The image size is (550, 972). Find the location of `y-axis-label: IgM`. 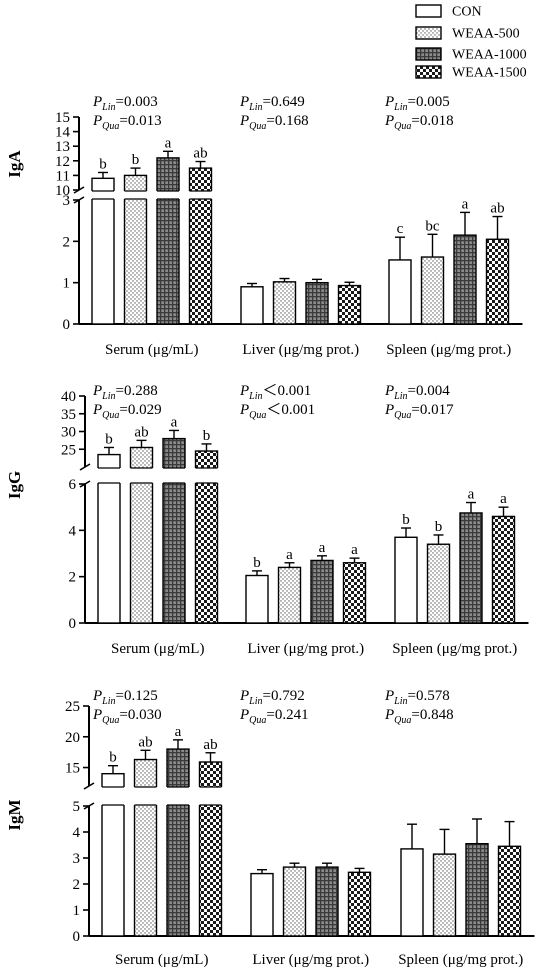

y-axis-label: IgM is located at coordinates (14, 814).